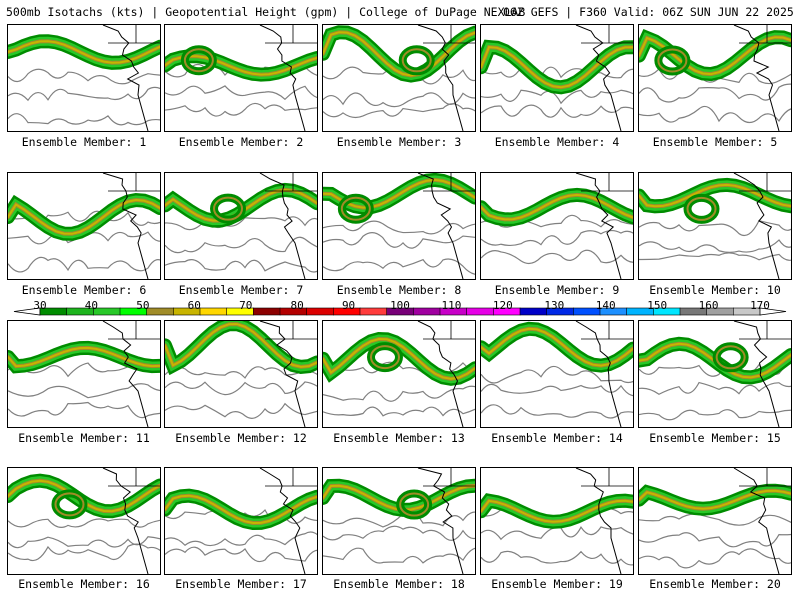 The image size is (800, 600). What do you see at coordinates (557, 290) in the screenshot?
I see `panel-label: Ensemble Member: 9` at bounding box center [557, 290].